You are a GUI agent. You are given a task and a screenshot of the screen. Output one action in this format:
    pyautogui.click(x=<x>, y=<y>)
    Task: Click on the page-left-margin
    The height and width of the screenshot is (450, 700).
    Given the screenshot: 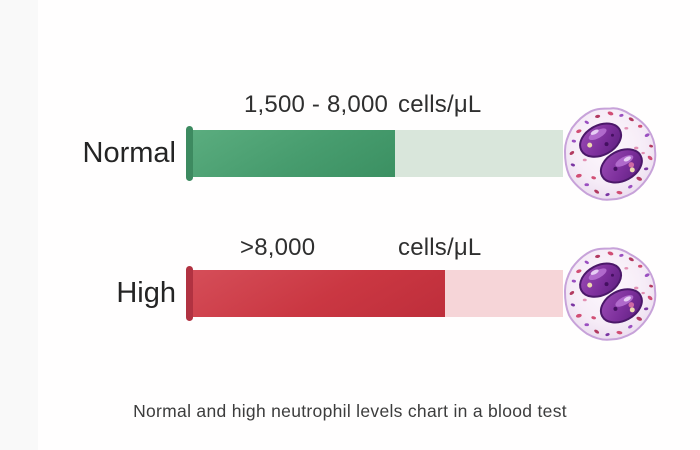 What is the action you would take?
    pyautogui.click(x=19, y=225)
    